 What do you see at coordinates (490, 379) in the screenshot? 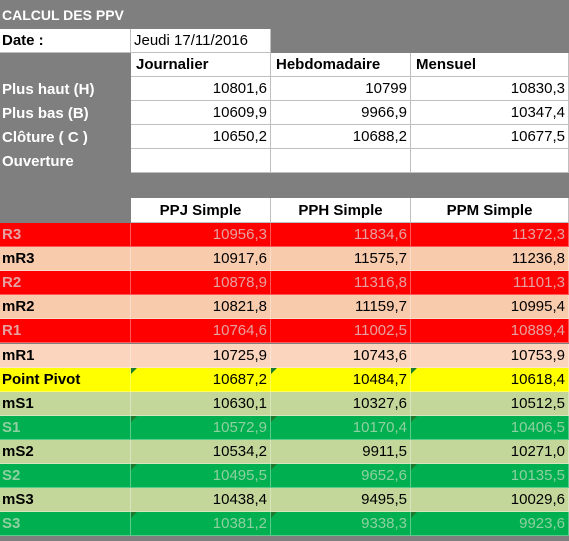
I see `pivot-value-cell: 10618,4` at bounding box center [490, 379].